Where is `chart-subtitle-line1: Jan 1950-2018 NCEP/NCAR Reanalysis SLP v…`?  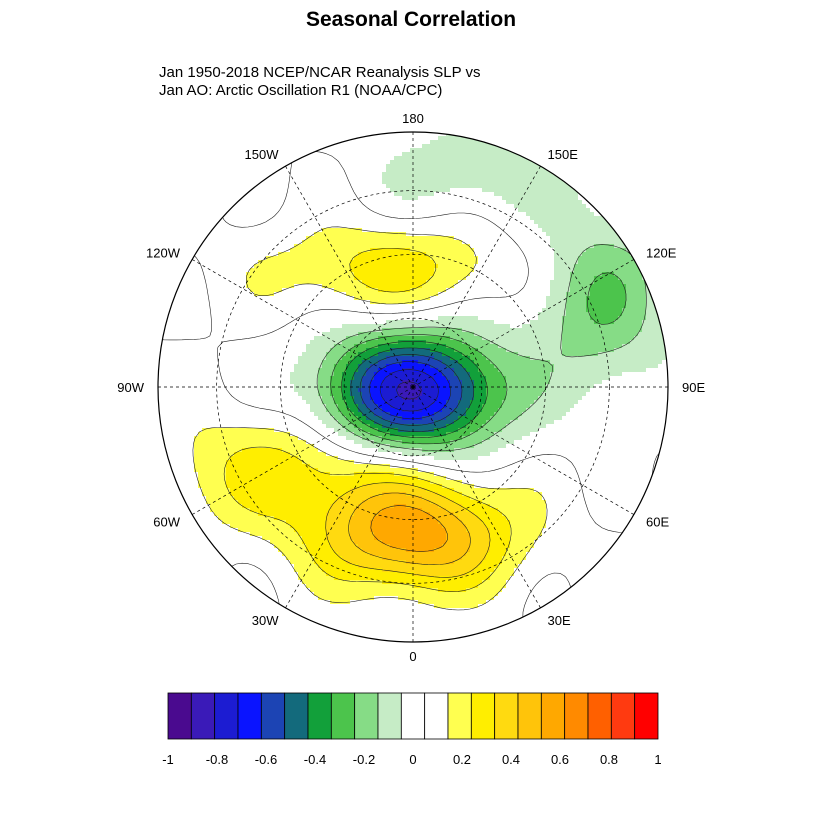
chart-subtitle-line1: Jan 1950-2018 NCEP/NCAR Reanalysis SLP v… is located at coordinates (320, 72).